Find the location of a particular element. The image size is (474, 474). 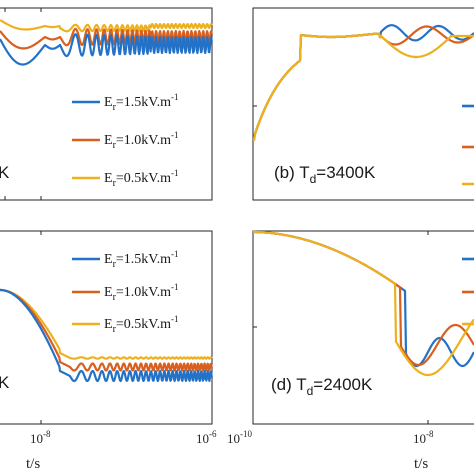

panel-c-legend-label-1: Er=1.5kV.m-1 is located at coordinates (141, 259).